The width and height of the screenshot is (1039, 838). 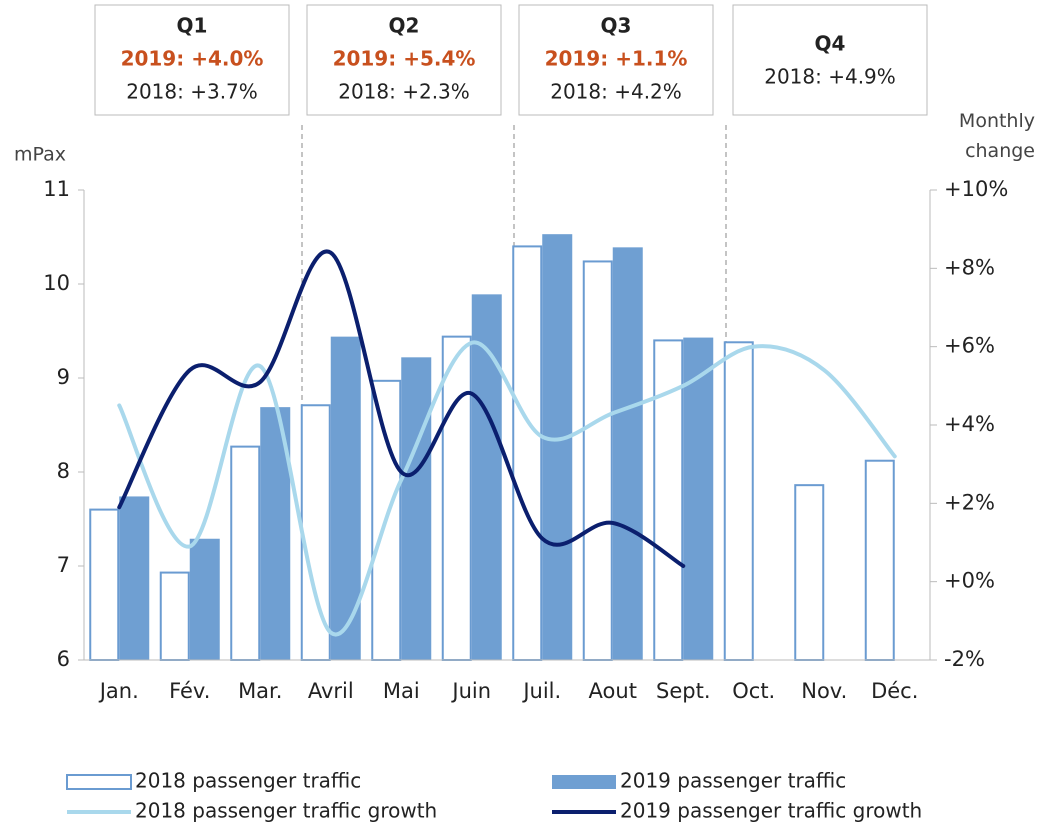 What do you see at coordinates (63, 471) in the screenshot?
I see `y-tick-label: 8` at bounding box center [63, 471].